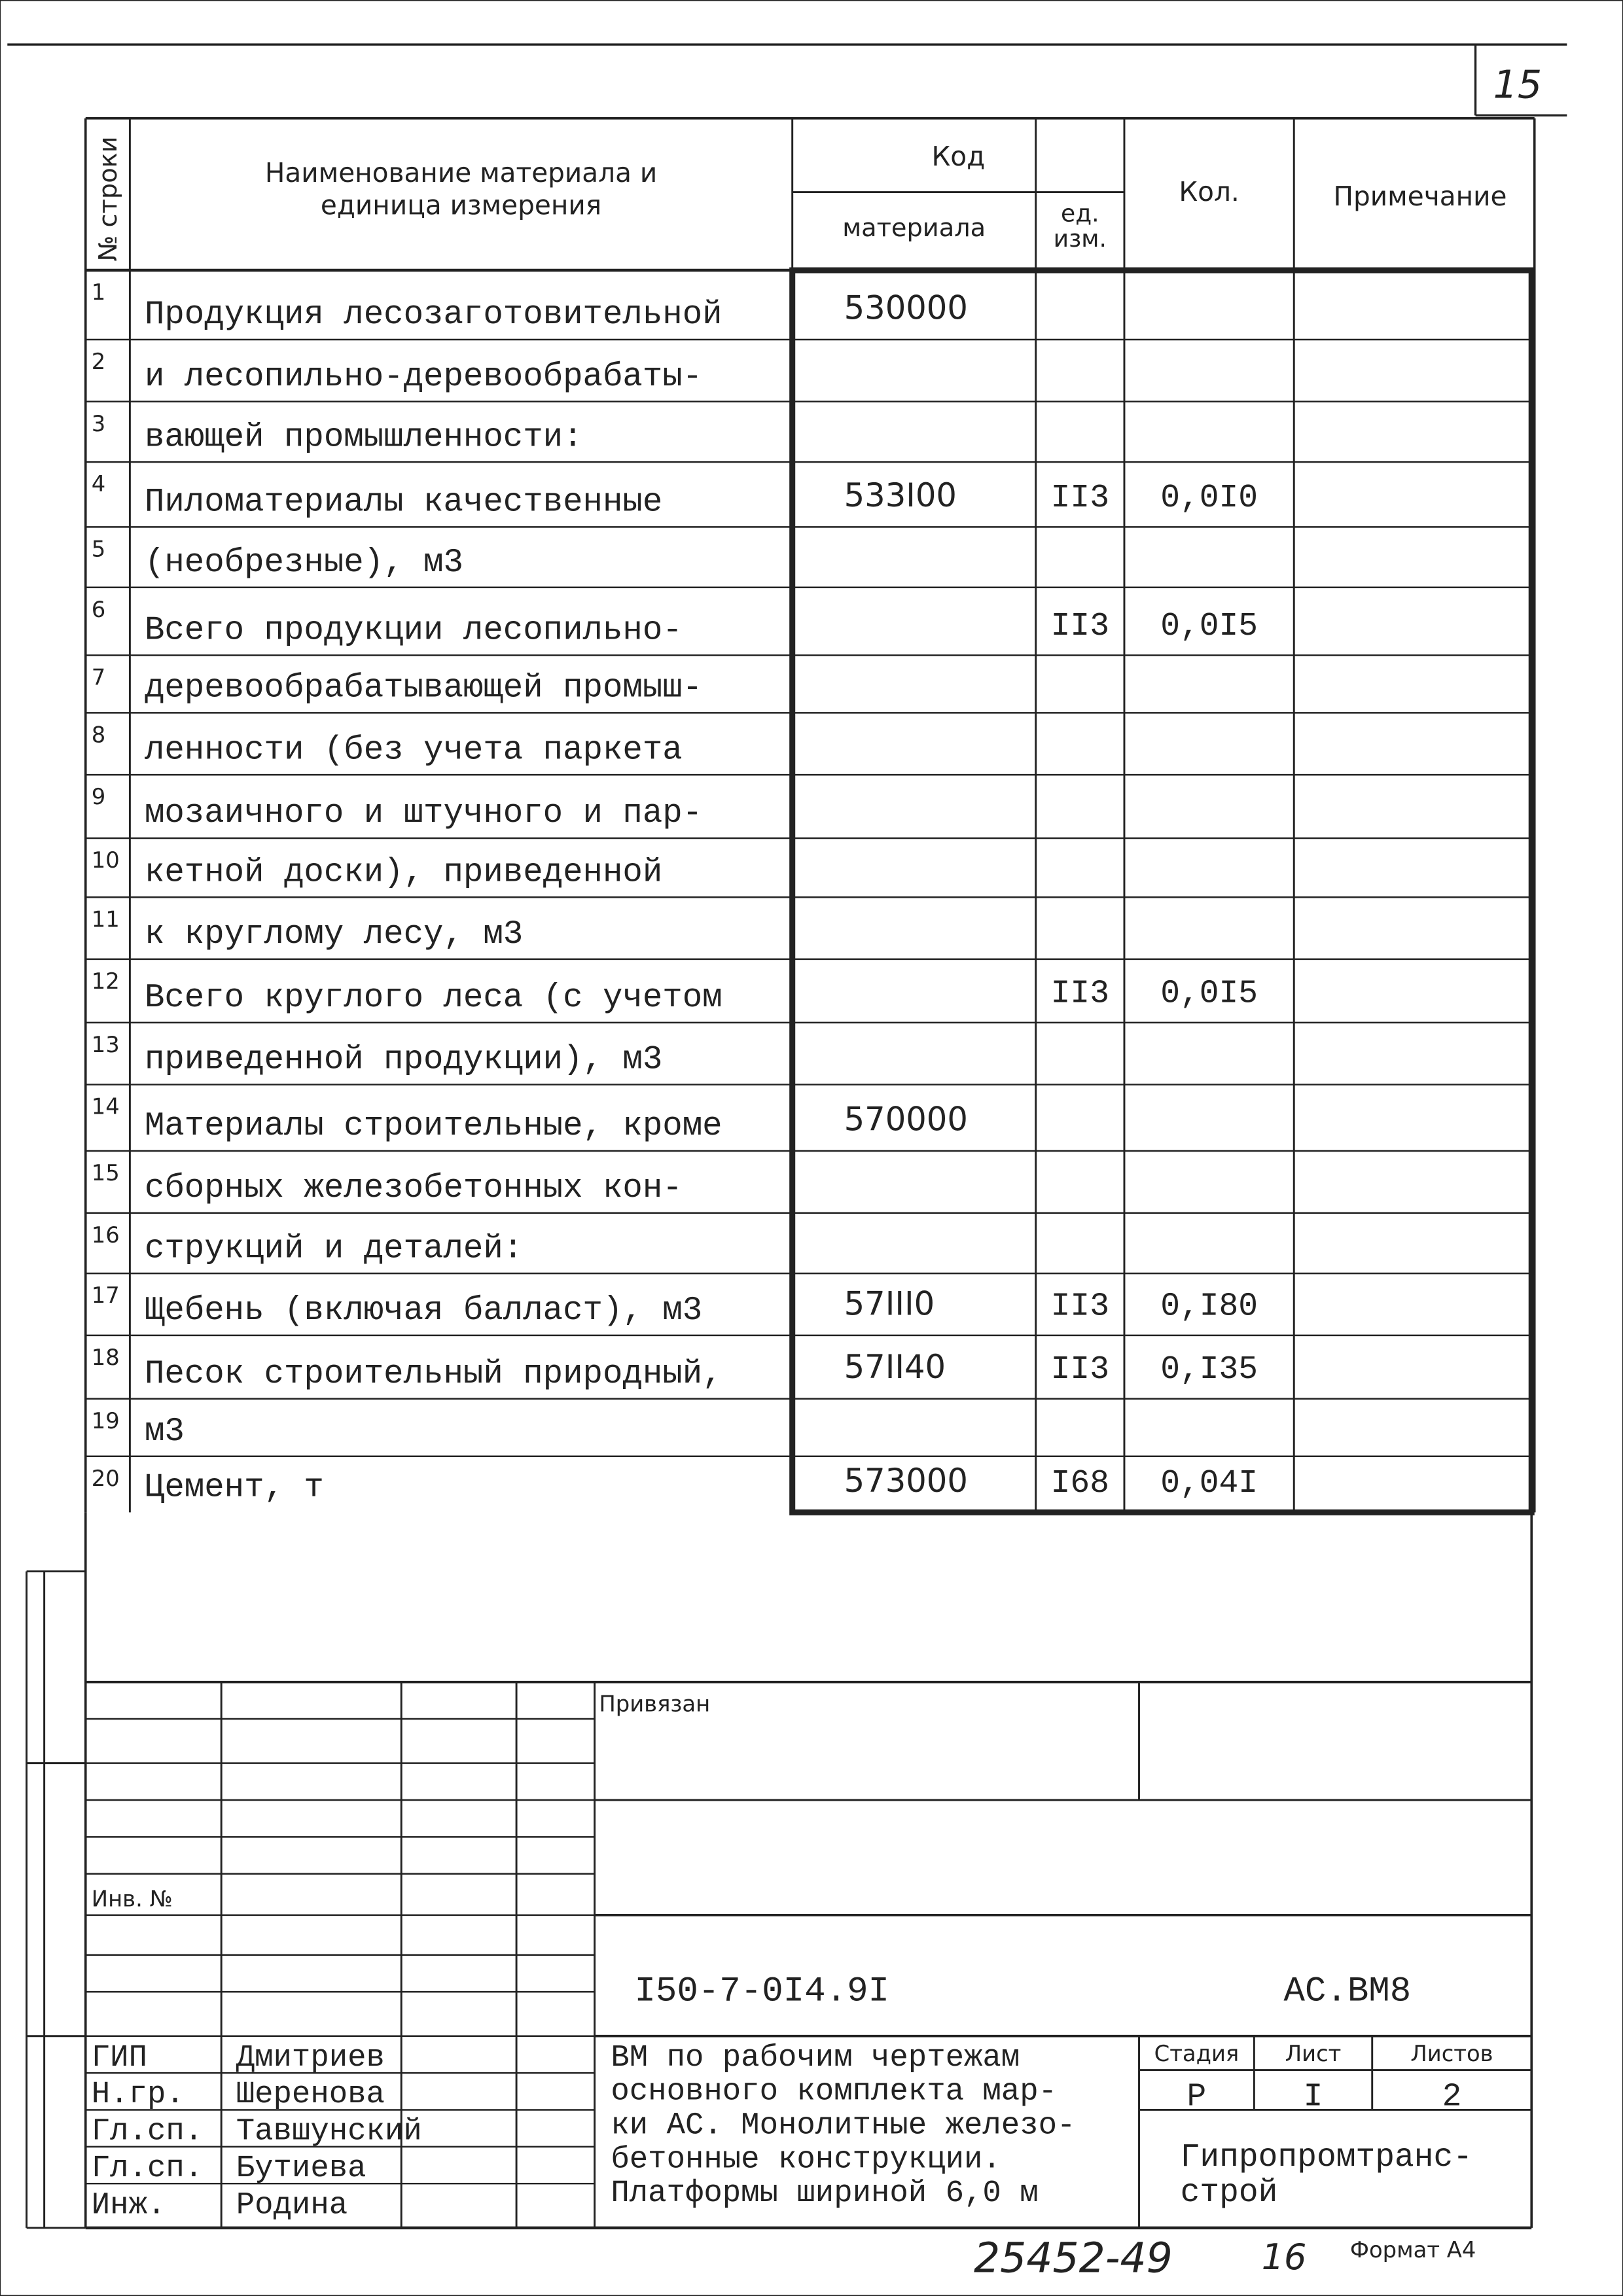 This screenshot has width=1623, height=2296. What do you see at coordinates (301, 2168) in the screenshot?
I see `signature-name: Бутиева` at bounding box center [301, 2168].